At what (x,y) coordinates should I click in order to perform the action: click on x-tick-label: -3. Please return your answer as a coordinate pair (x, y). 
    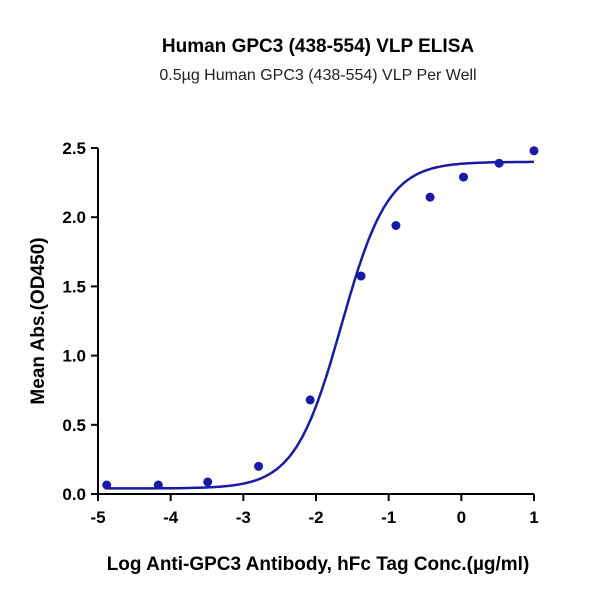
    Looking at the image, I should click on (243, 517).